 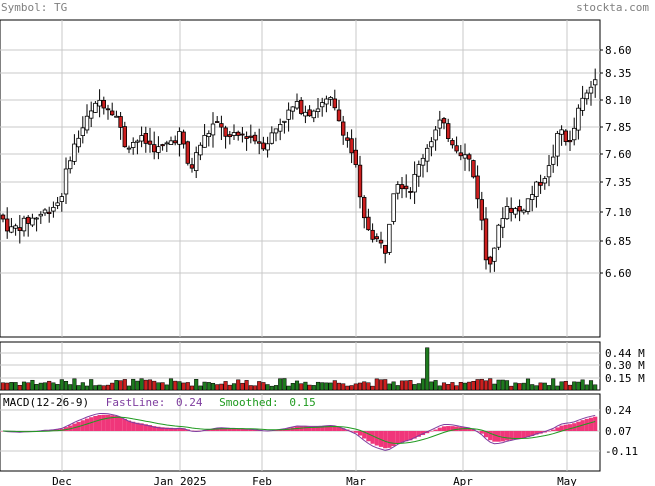 What do you see at coordinates (616, 162) in the screenshot?
I see `price-ticks: 8.60 8.35 8.10 7.85 7.60 7.35 7.10 6.85 6.60` at bounding box center [616, 162].